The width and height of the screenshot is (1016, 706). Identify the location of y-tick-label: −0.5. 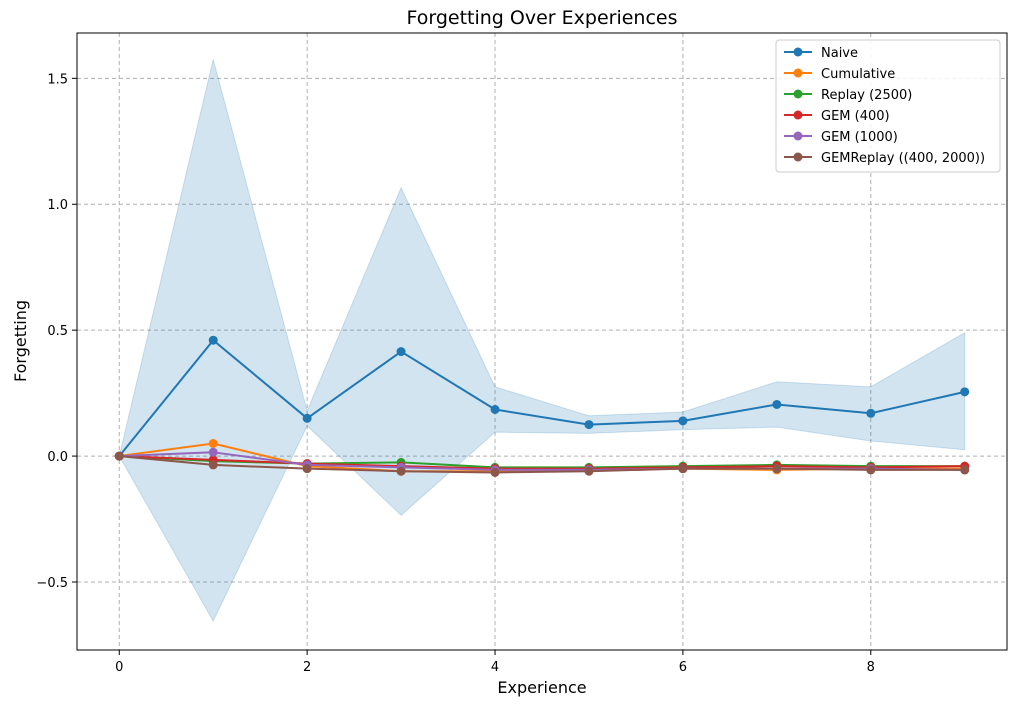
(52, 583).